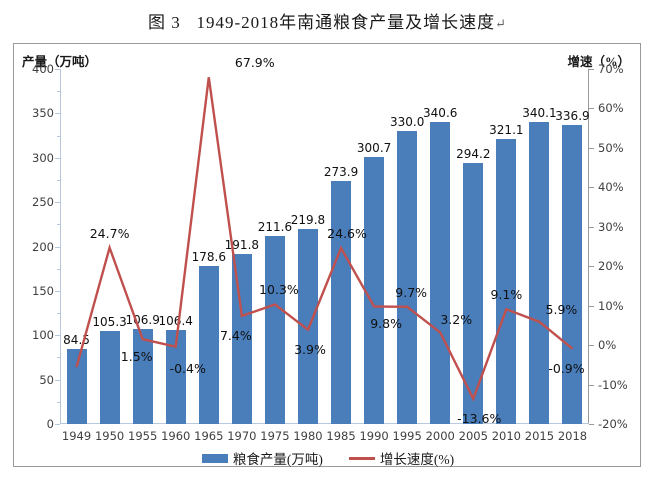 This screenshot has width=655, height=486. Describe the element at coordinates (607, 345) in the screenshot. I see `y-axis-right-tick-label: 0%` at that location.